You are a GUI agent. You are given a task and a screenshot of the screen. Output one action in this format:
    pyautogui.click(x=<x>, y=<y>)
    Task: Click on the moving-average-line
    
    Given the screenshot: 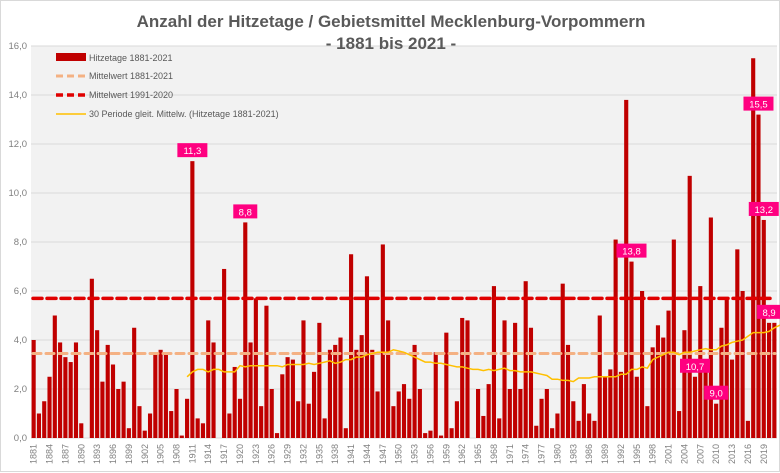 What is the action you would take?
    pyautogui.click(x=483, y=353)
    